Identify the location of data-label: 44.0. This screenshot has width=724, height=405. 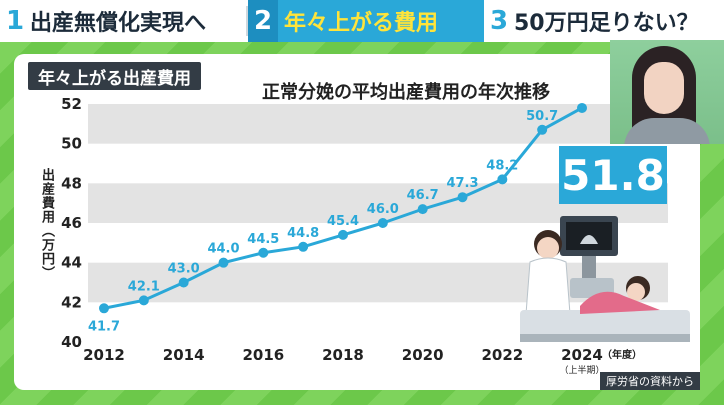
(223, 249).